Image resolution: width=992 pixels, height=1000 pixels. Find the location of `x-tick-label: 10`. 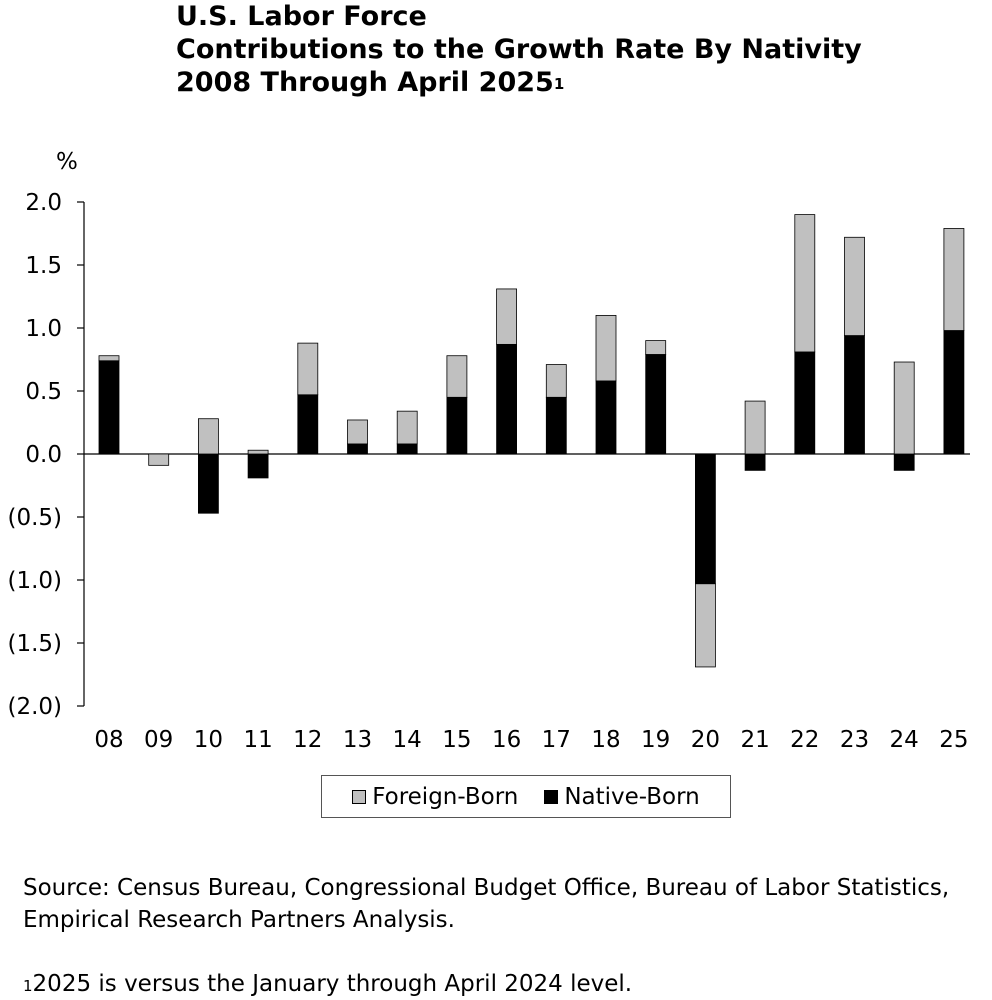

x-tick-label: 10 is located at coordinates (208, 740).